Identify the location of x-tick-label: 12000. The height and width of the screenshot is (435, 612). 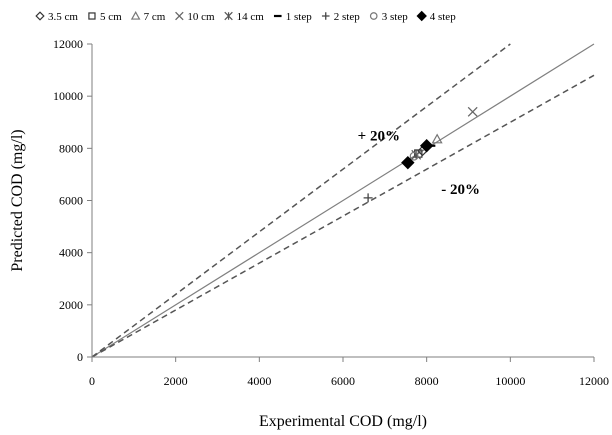
(594, 381).